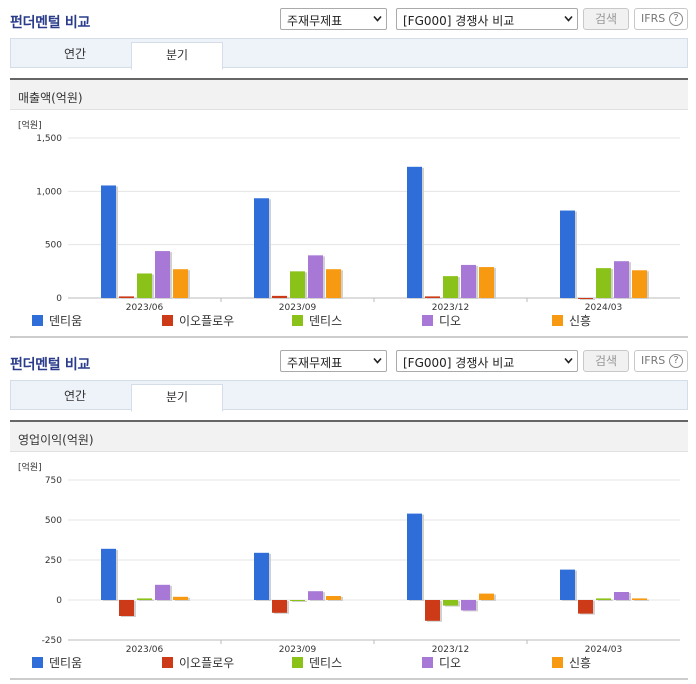 This screenshot has width=696, height=684. I want to click on legend-label: 디오, so click(450, 663).